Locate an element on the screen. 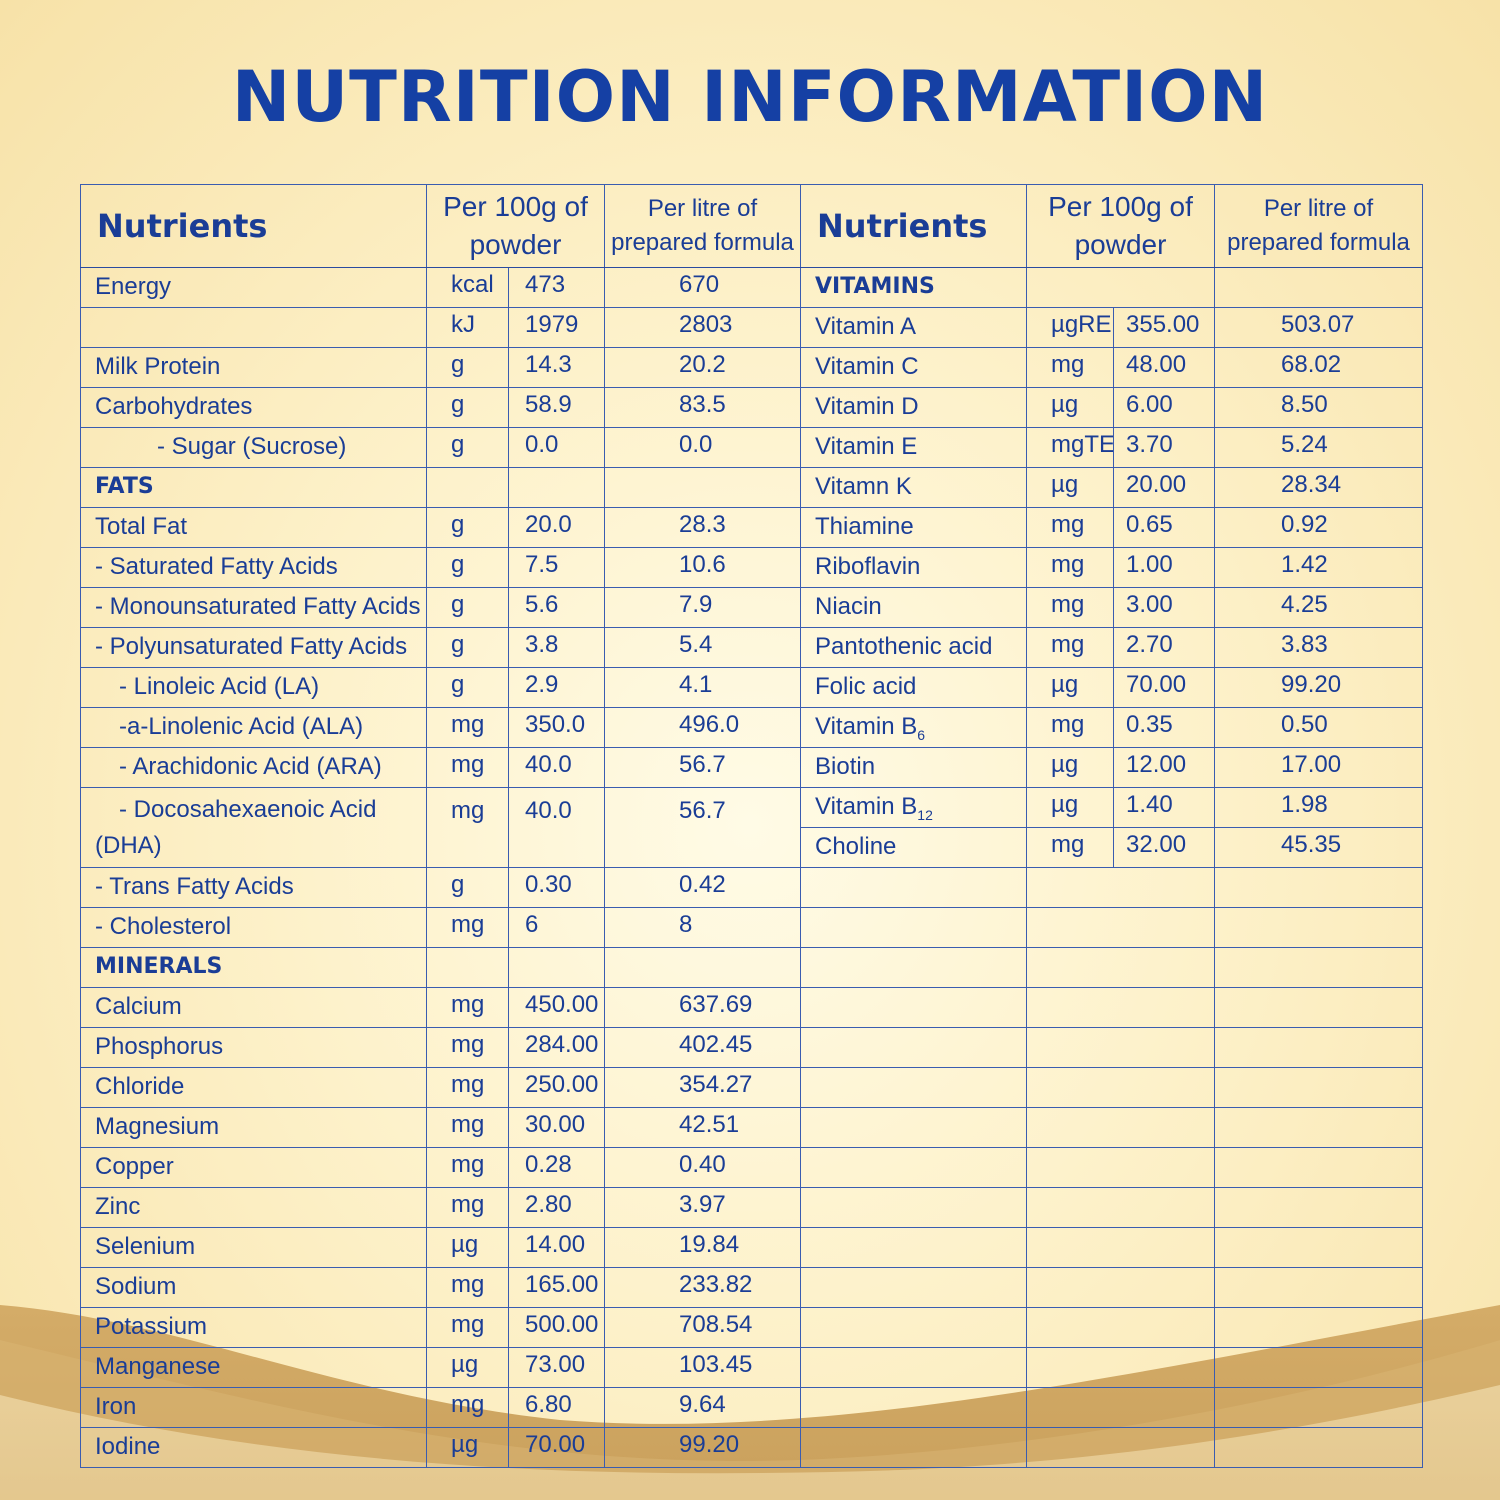  nutrient-name: -a-Linolenic Acid (ALA) is located at coordinates (253, 727).